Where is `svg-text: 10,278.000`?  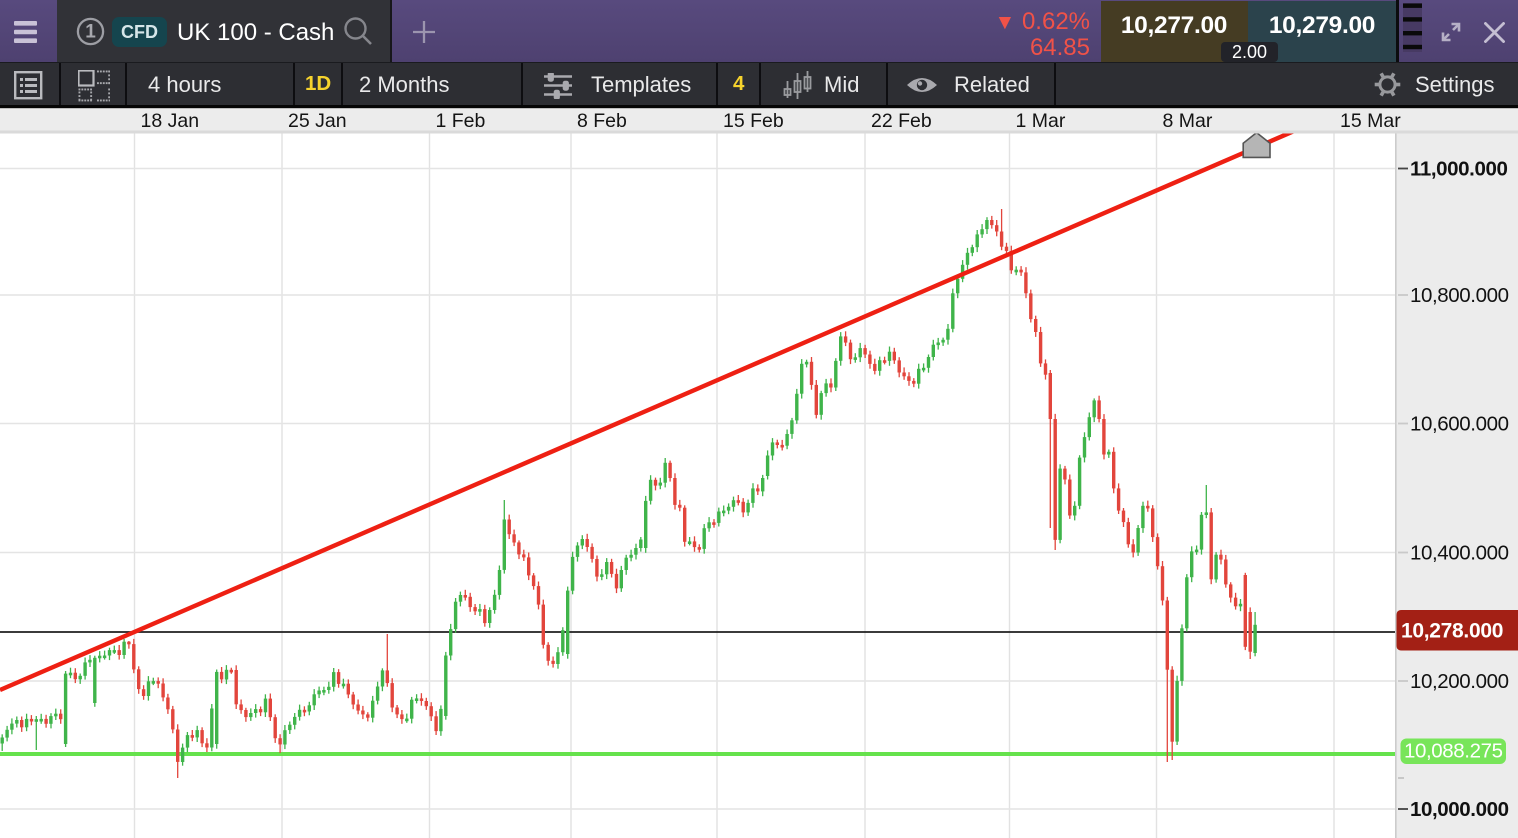 svg-text: 10,278.000 is located at coordinates (1452, 631).